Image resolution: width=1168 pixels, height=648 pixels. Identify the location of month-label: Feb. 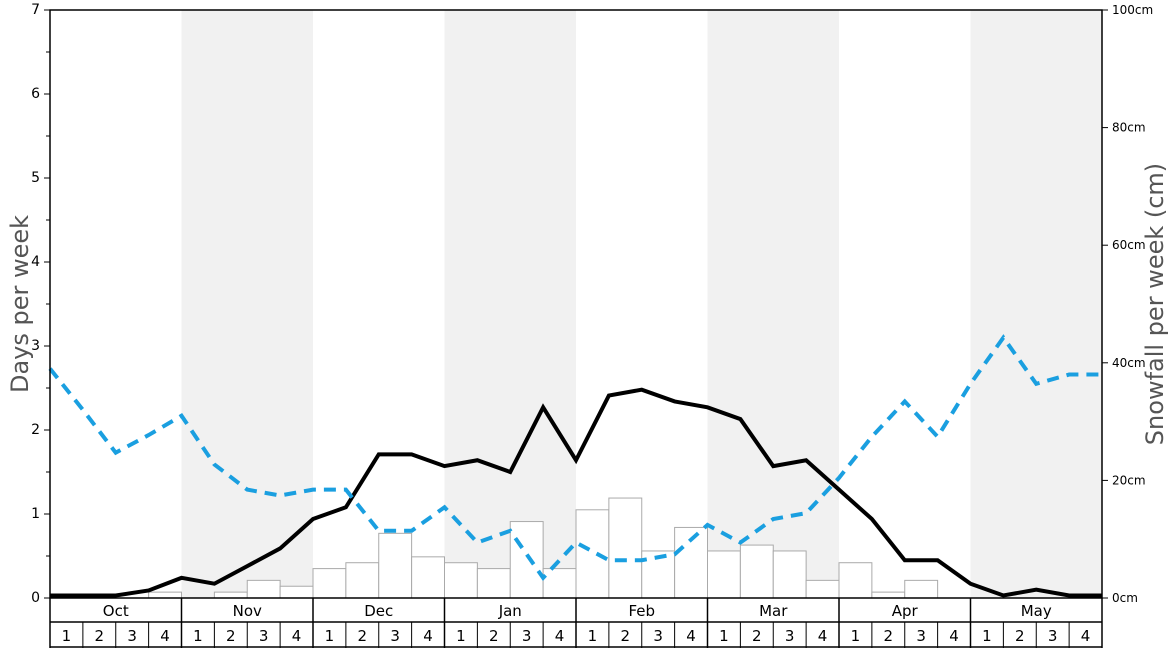
(641, 611).